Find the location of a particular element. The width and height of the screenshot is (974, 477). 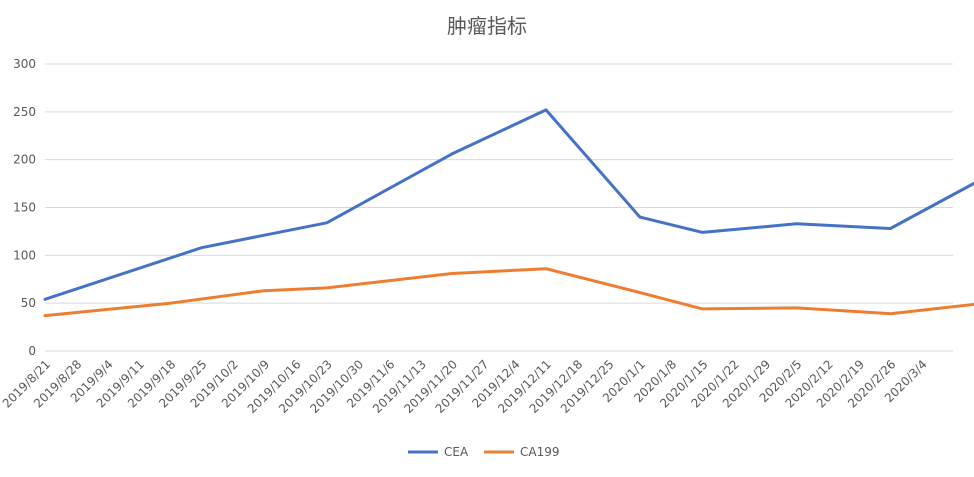

y-tick-label: 250 is located at coordinates (24, 112).